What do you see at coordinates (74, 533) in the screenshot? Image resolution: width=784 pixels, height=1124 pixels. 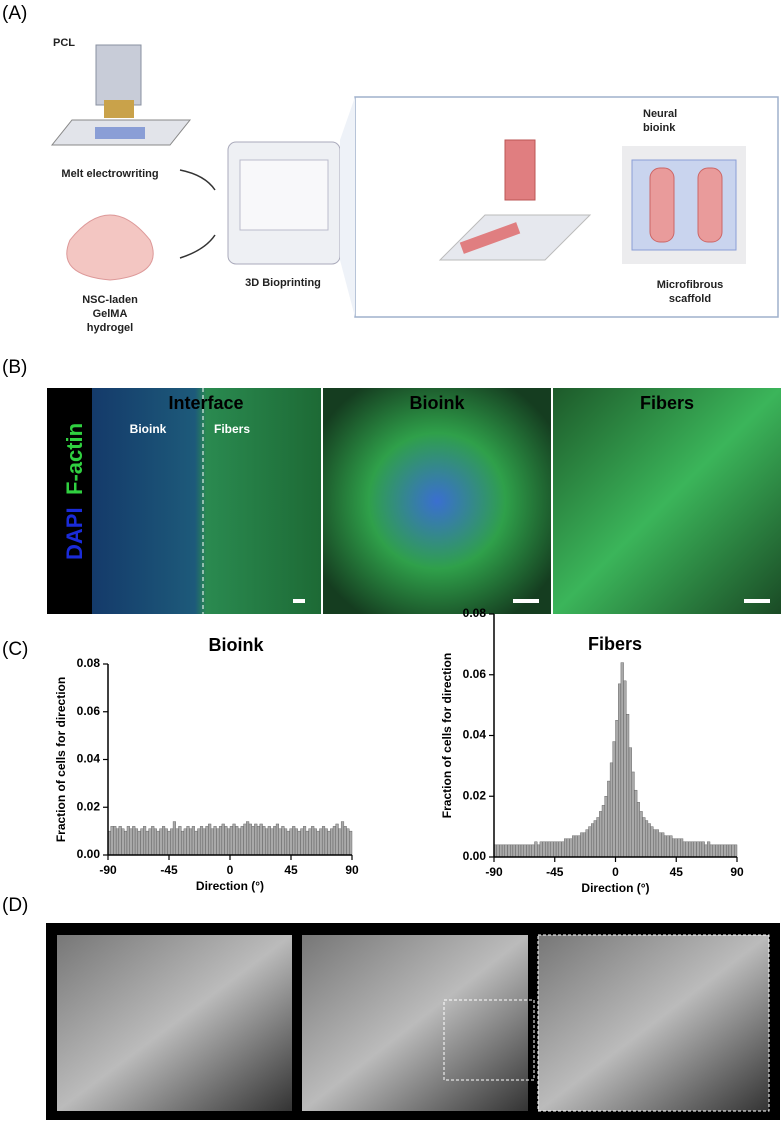 I see `stain-label: DAPI` at bounding box center [74, 533].